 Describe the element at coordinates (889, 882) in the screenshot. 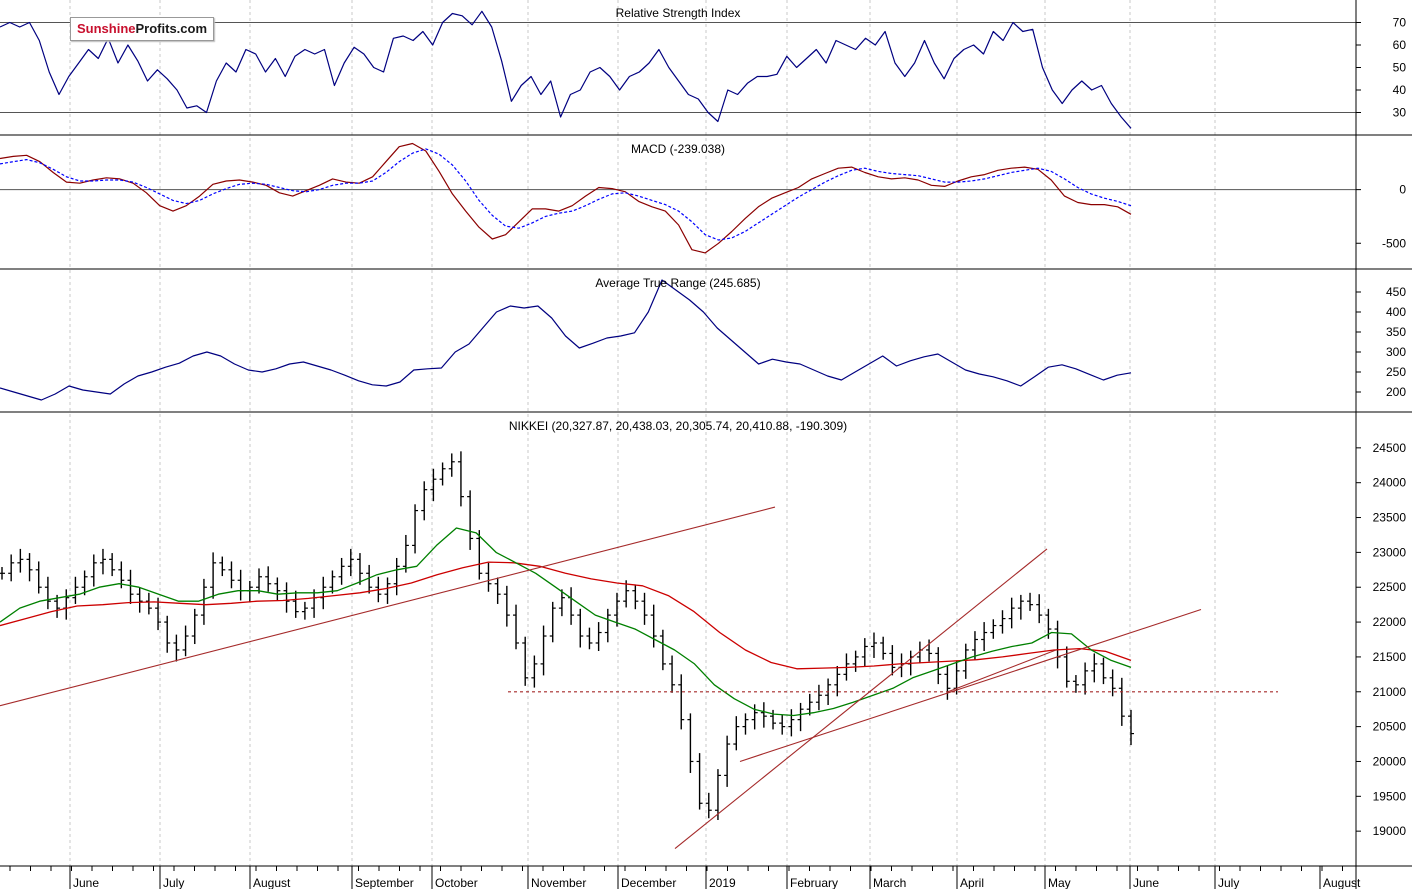

I see `x-tick-label: March` at that location.